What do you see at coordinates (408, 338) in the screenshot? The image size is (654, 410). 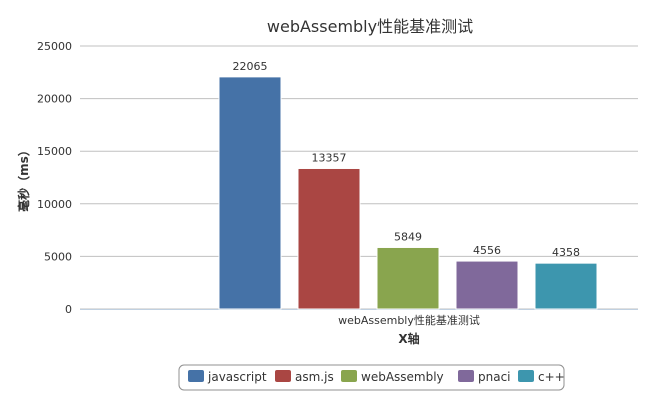 I see `x-axis-title: X轴` at bounding box center [408, 338].